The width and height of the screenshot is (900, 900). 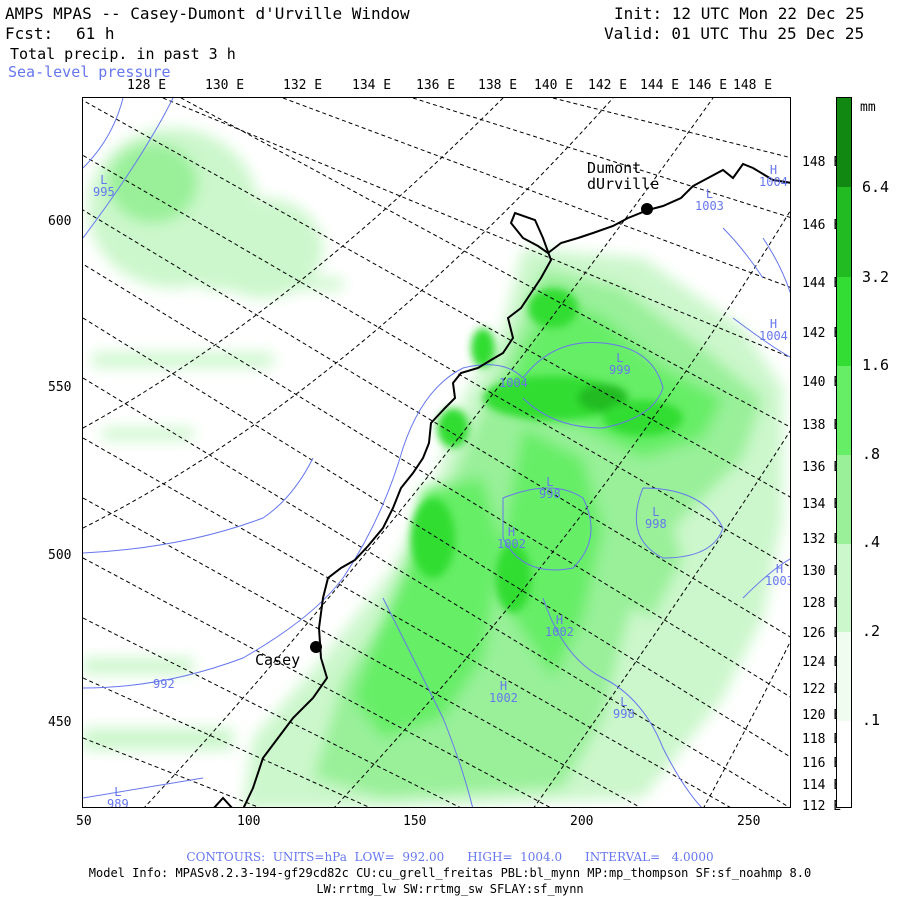 What do you see at coordinates (123, 54) in the screenshot?
I see `field-primary: Total precip. in past 3 h` at bounding box center [123, 54].